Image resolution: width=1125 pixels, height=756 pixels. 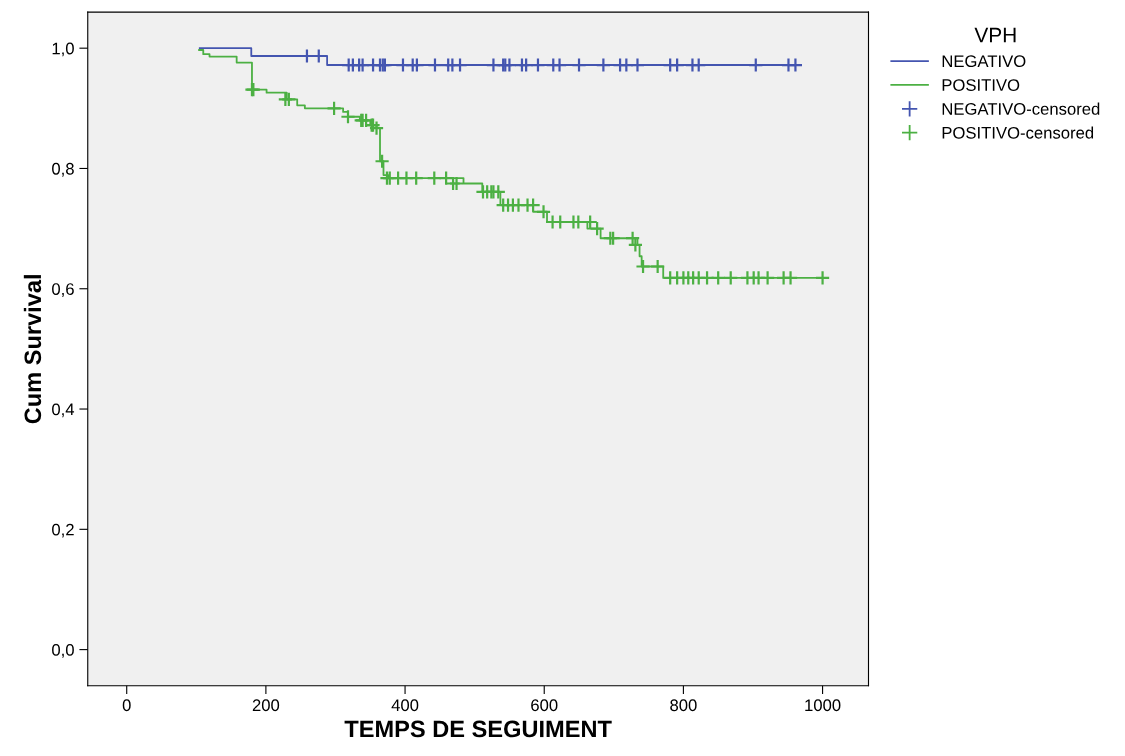 I want to click on legend-label: POSITIVO, so click(x=981, y=85).